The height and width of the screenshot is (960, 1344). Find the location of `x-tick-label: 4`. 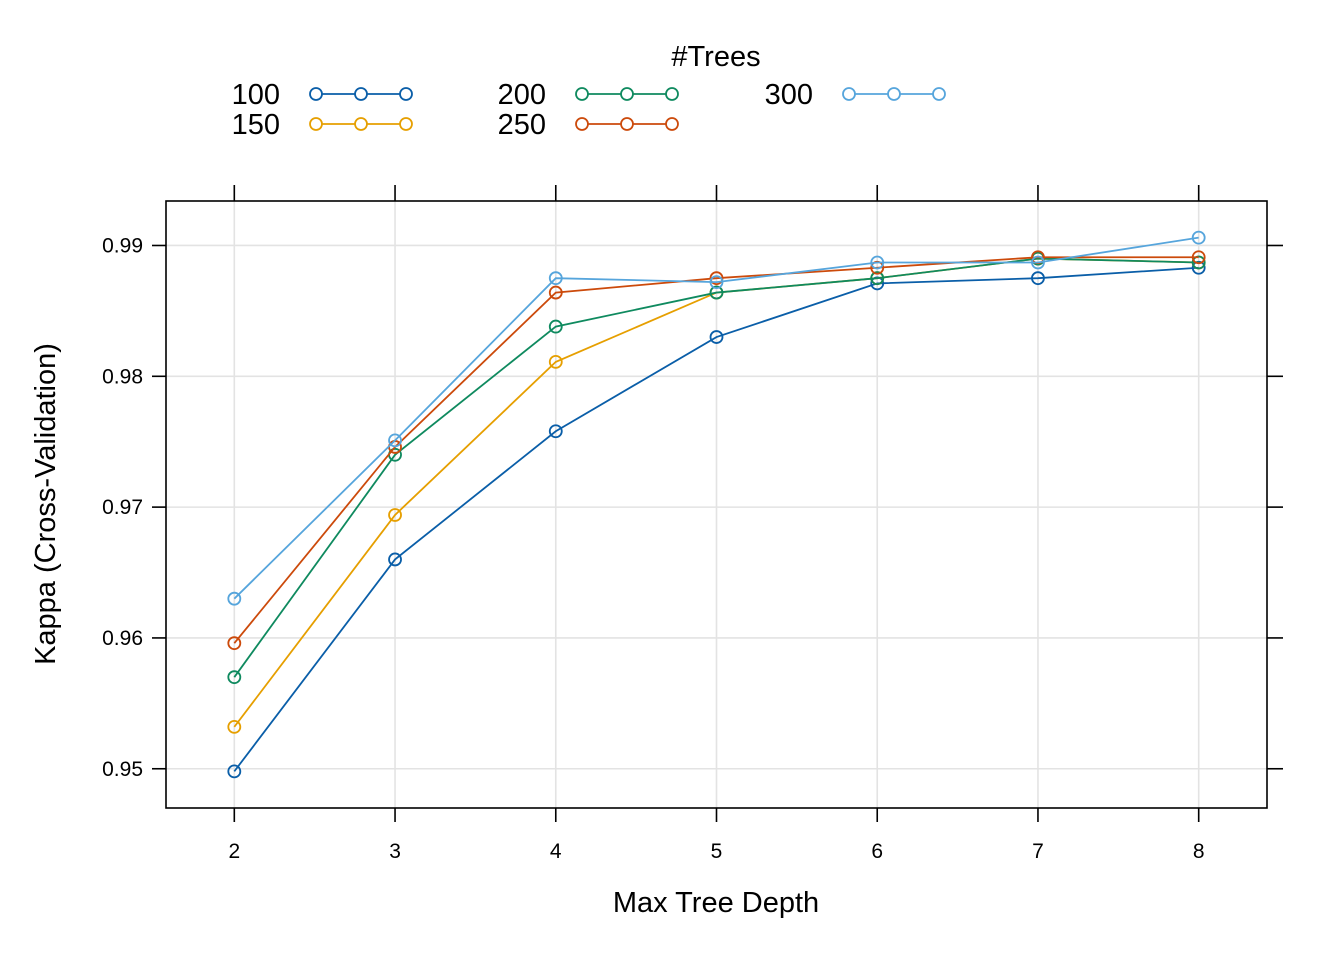

x-tick-label: 4 is located at coordinates (556, 851).